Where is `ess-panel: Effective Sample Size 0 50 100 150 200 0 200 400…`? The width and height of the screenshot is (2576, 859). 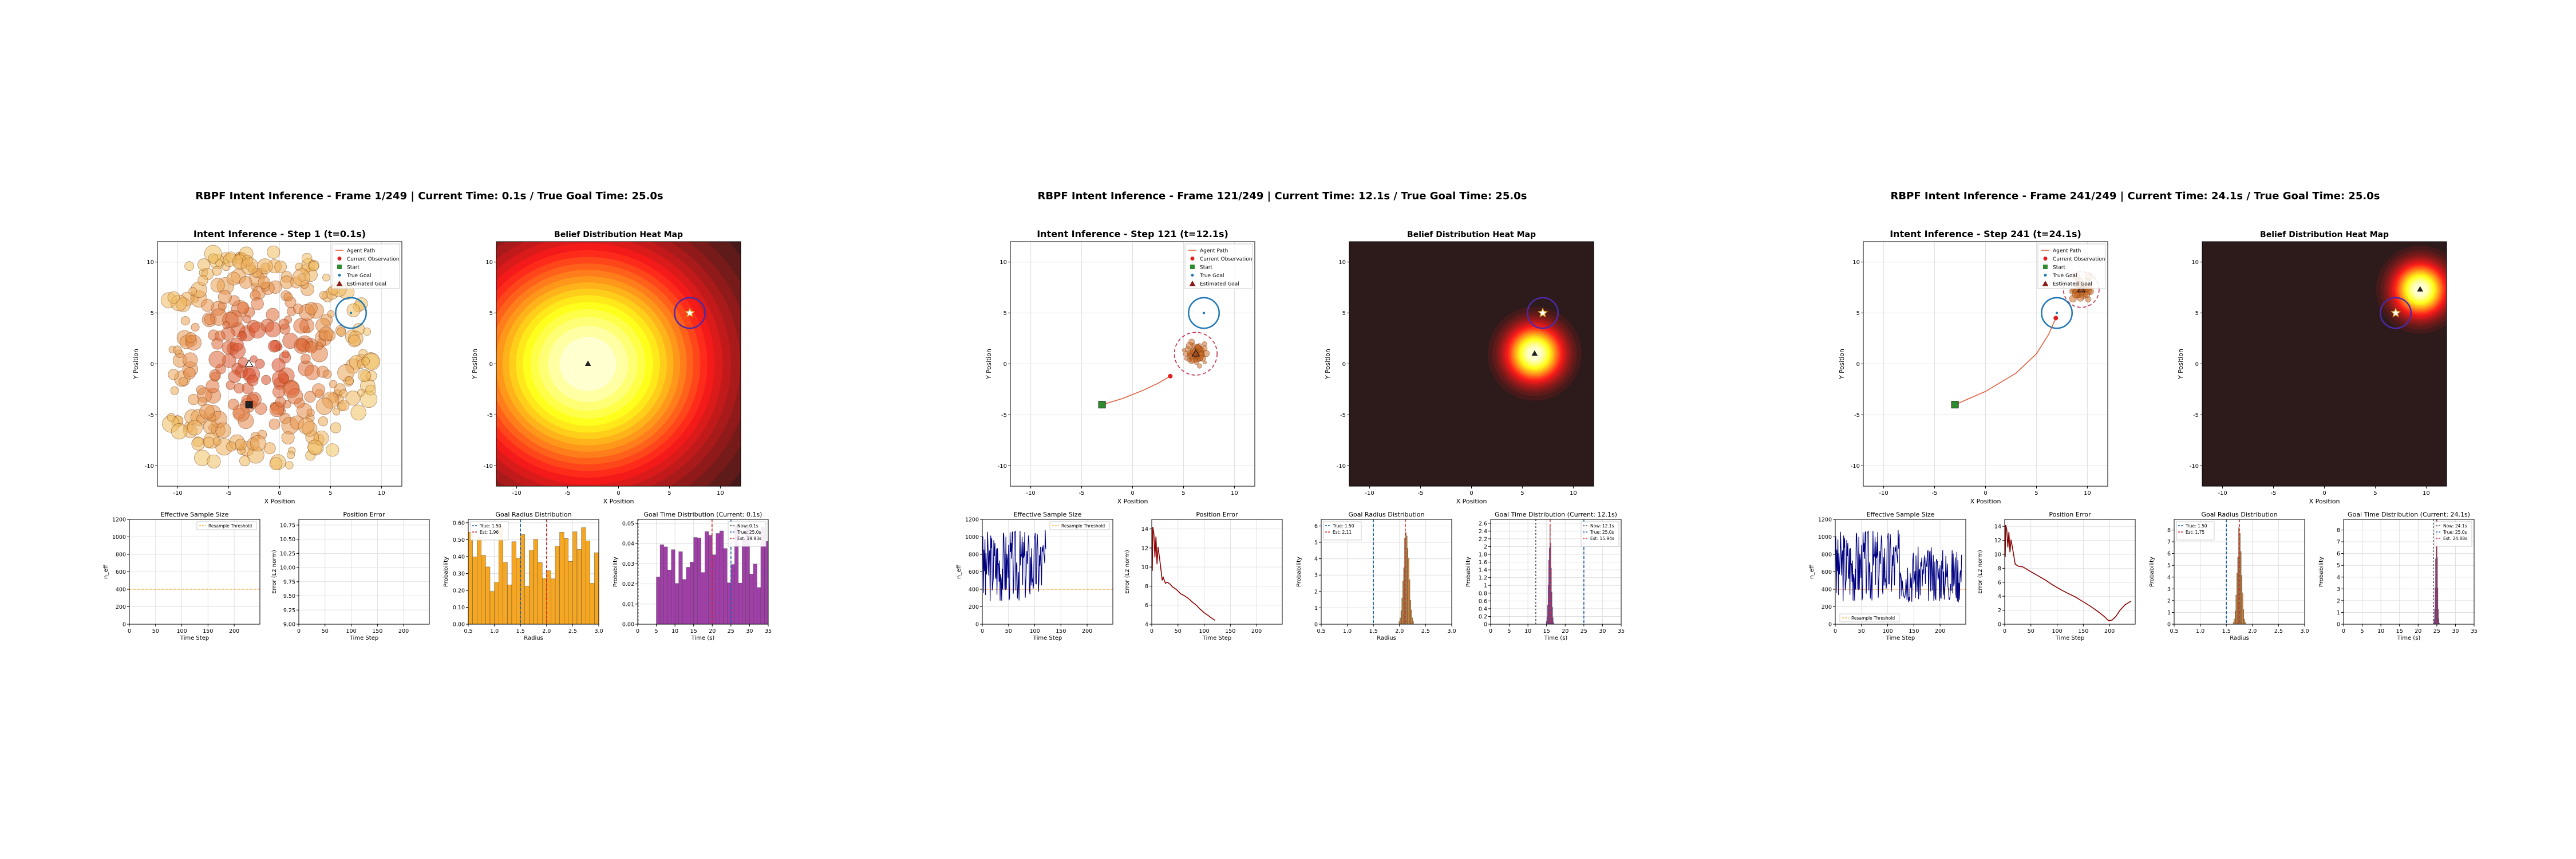 ess-panel: Effective Sample Size 0 50 100 150 200 0 200 400… is located at coordinates (181, 576).